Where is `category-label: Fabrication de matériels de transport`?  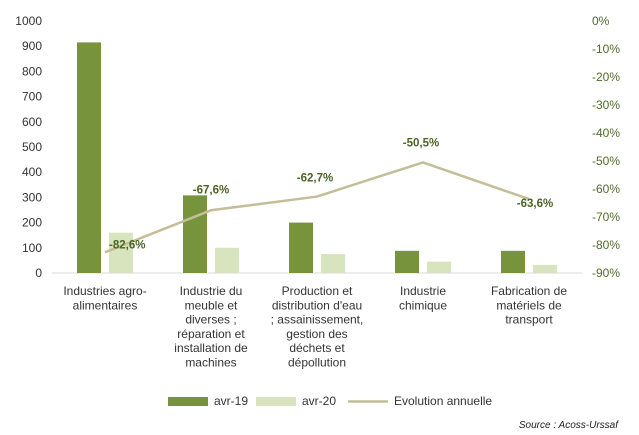 category-label: Fabrication de matériels de transport is located at coordinates (529, 305).